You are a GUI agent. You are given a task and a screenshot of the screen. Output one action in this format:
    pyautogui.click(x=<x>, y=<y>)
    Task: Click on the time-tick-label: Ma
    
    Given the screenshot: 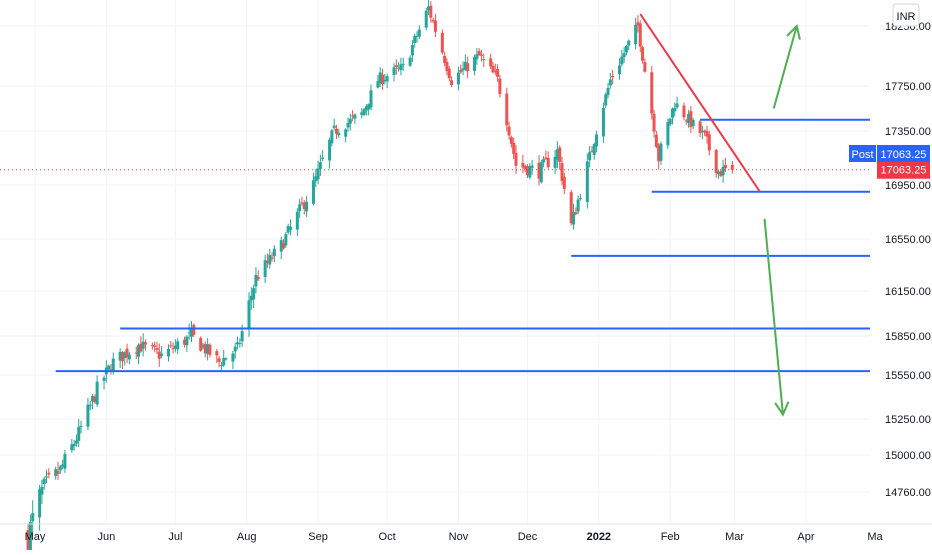 What is the action you would take?
    pyautogui.click(x=875, y=537)
    